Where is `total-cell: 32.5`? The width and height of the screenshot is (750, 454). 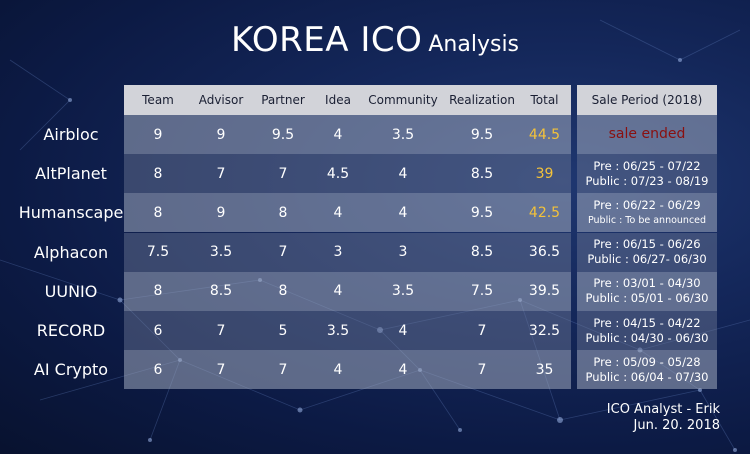 total-cell: 32.5 is located at coordinates (544, 330).